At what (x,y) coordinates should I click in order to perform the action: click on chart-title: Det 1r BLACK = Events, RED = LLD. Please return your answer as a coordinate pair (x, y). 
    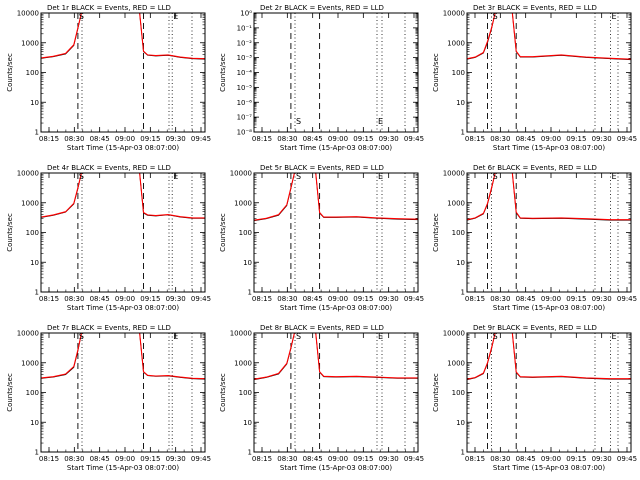
    Looking at the image, I should click on (109, 8).